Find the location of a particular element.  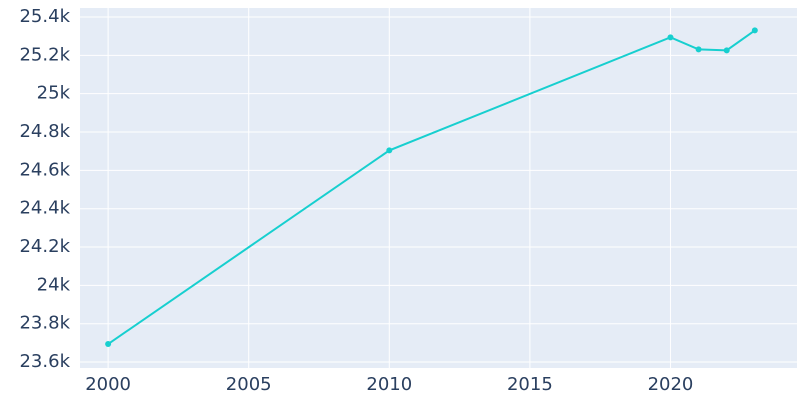

x-tick-label: 2000 is located at coordinates (108, 384).